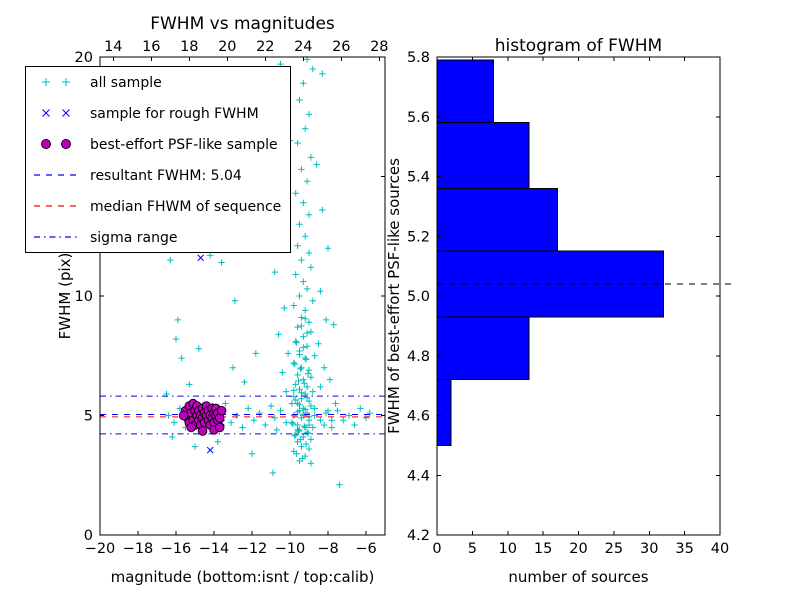  What do you see at coordinates (174, 114) in the screenshot?
I see `legend-label: sample for rough FWHM` at bounding box center [174, 114].